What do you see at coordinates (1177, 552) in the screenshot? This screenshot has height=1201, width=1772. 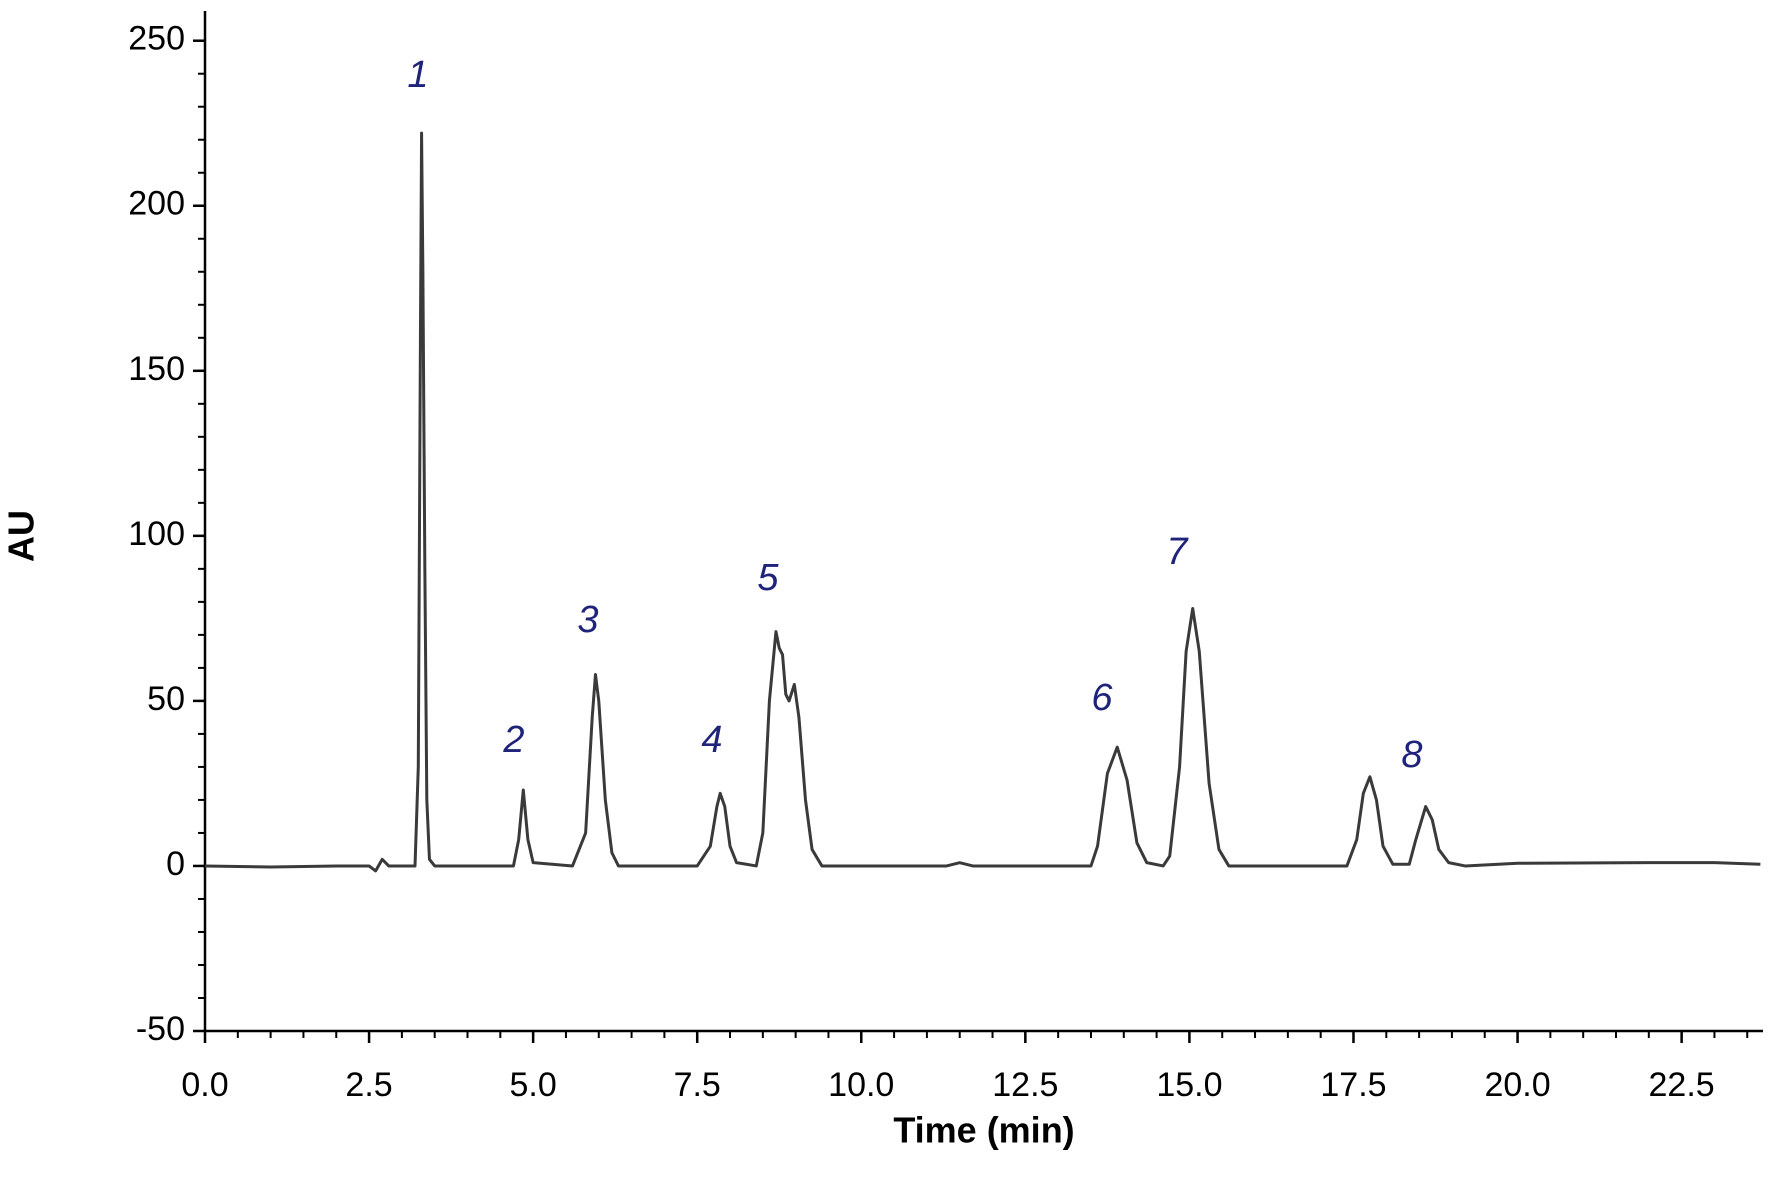 I see `peak-label: 7` at bounding box center [1177, 552].